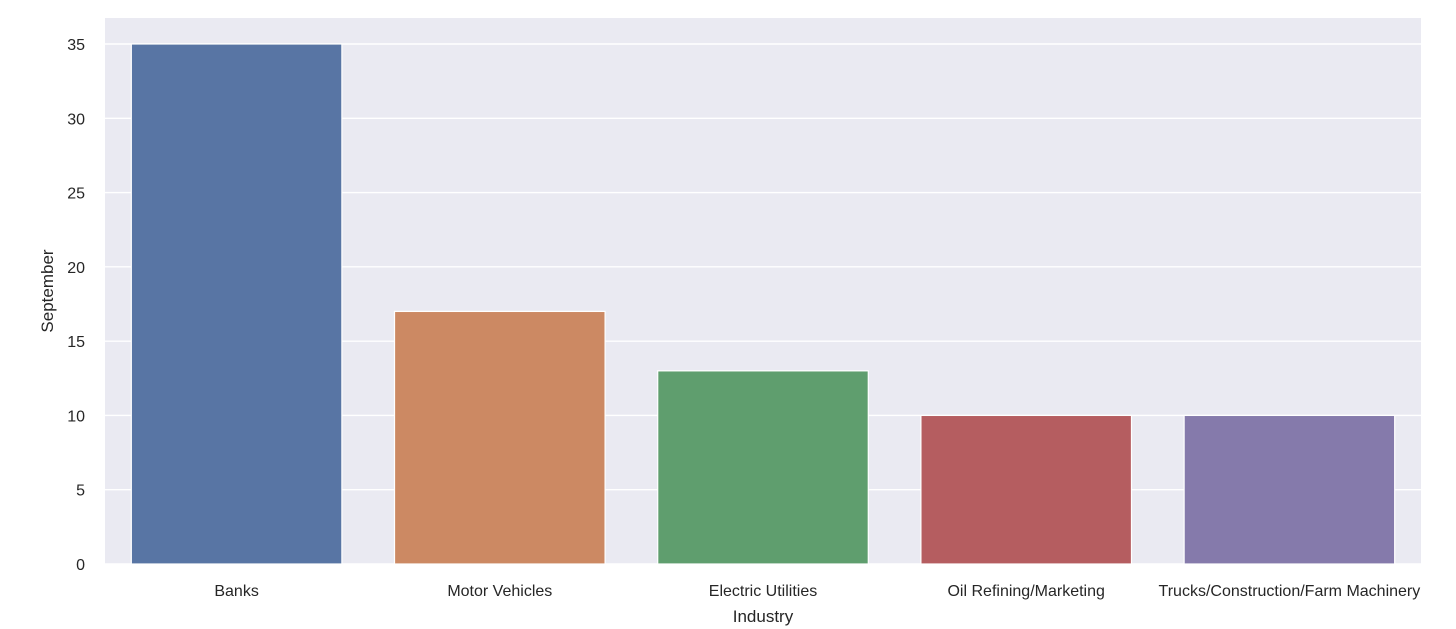 Image resolution: width=1456 pixels, height=629 pixels. I want to click on x-tick-label: Electric Utilities, so click(763, 591).